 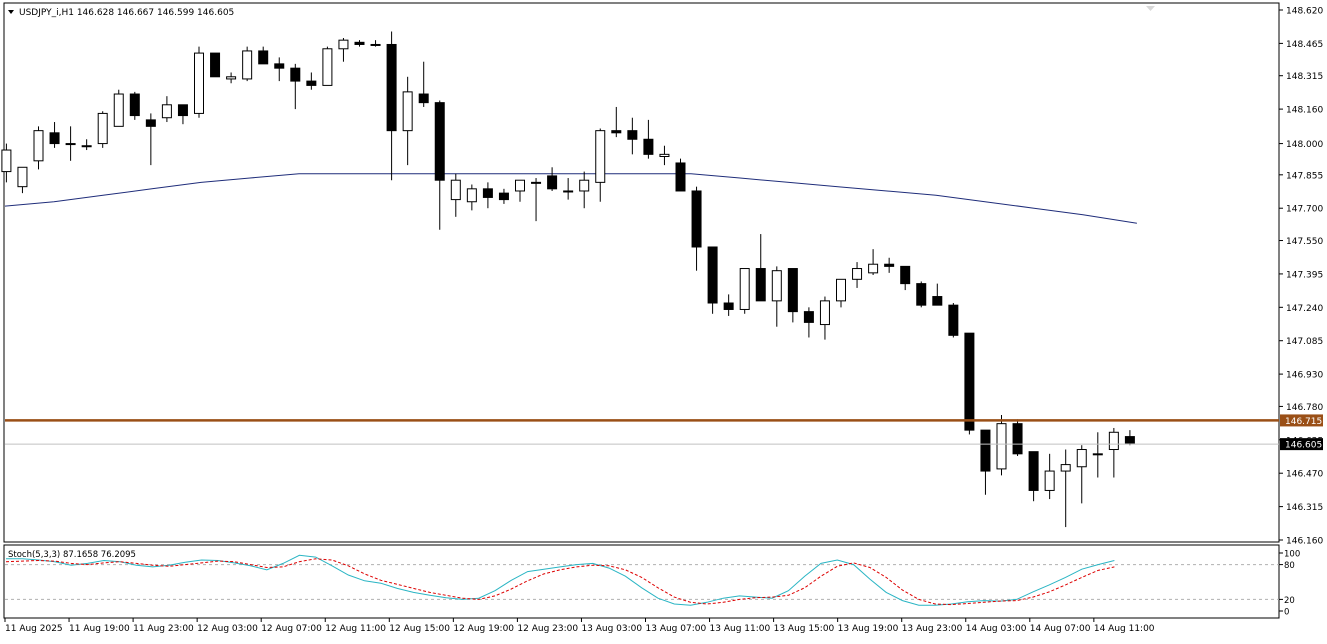 What do you see at coordinates (641, 581) in the screenshot?
I see `indicator-frame` at bounding box center [641, 581].